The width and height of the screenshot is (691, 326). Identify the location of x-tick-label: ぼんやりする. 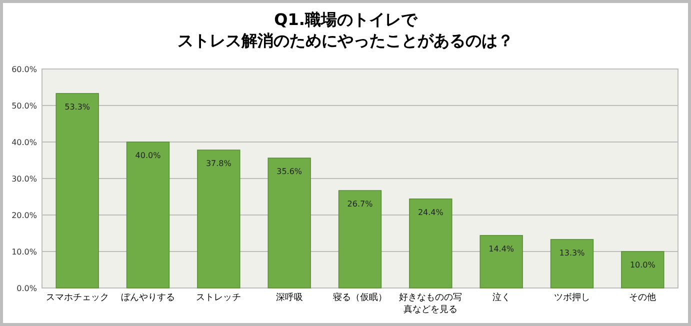
(148, 298).